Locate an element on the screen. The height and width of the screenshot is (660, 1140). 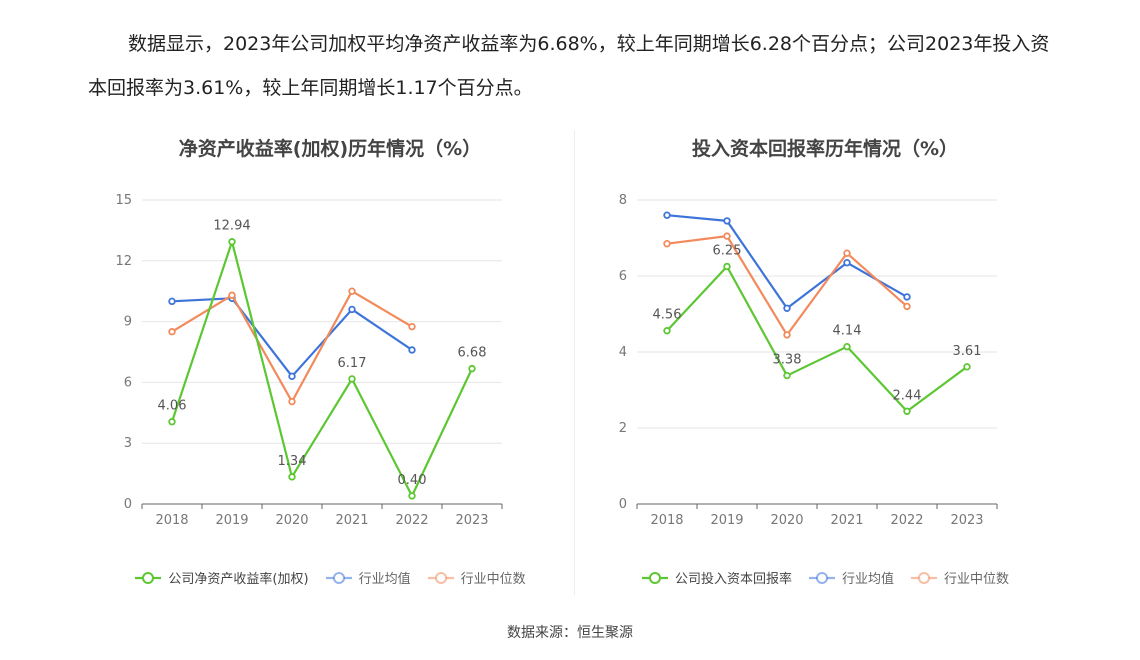
data-label: 4.14 is located at coordinates (847, 331).